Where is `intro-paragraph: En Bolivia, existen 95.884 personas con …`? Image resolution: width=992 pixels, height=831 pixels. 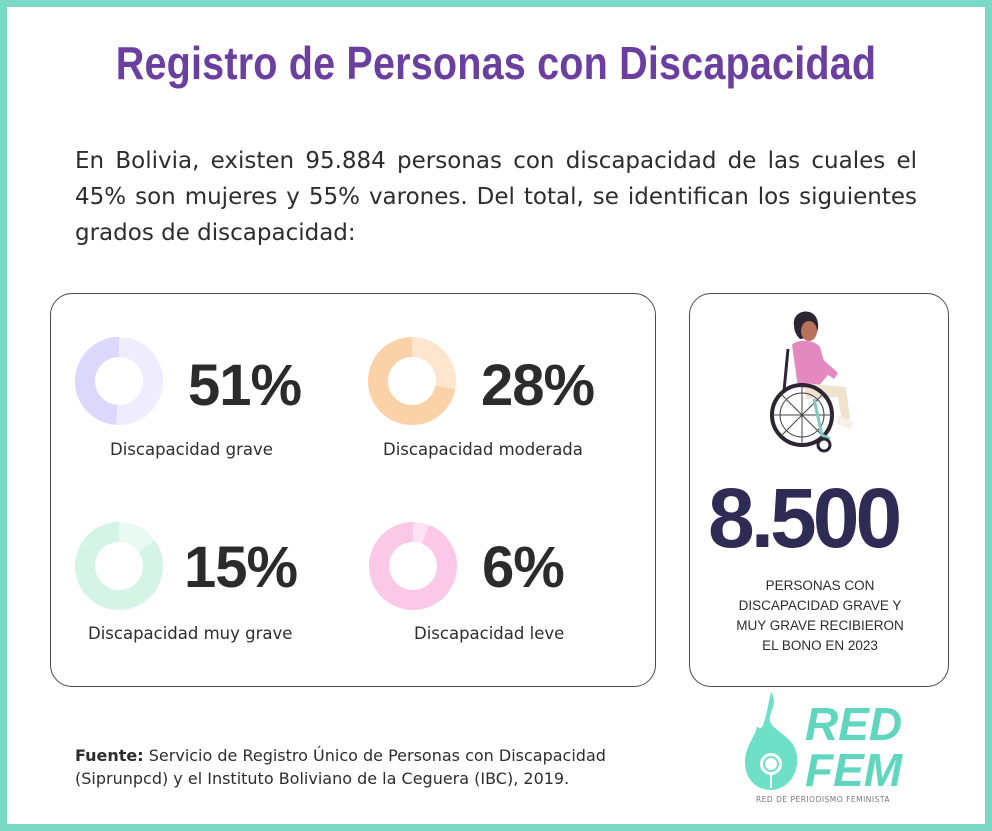
intro-paragraph: En Bolivia, existen 95.884 personas con … is located at coordinates (496, 197).